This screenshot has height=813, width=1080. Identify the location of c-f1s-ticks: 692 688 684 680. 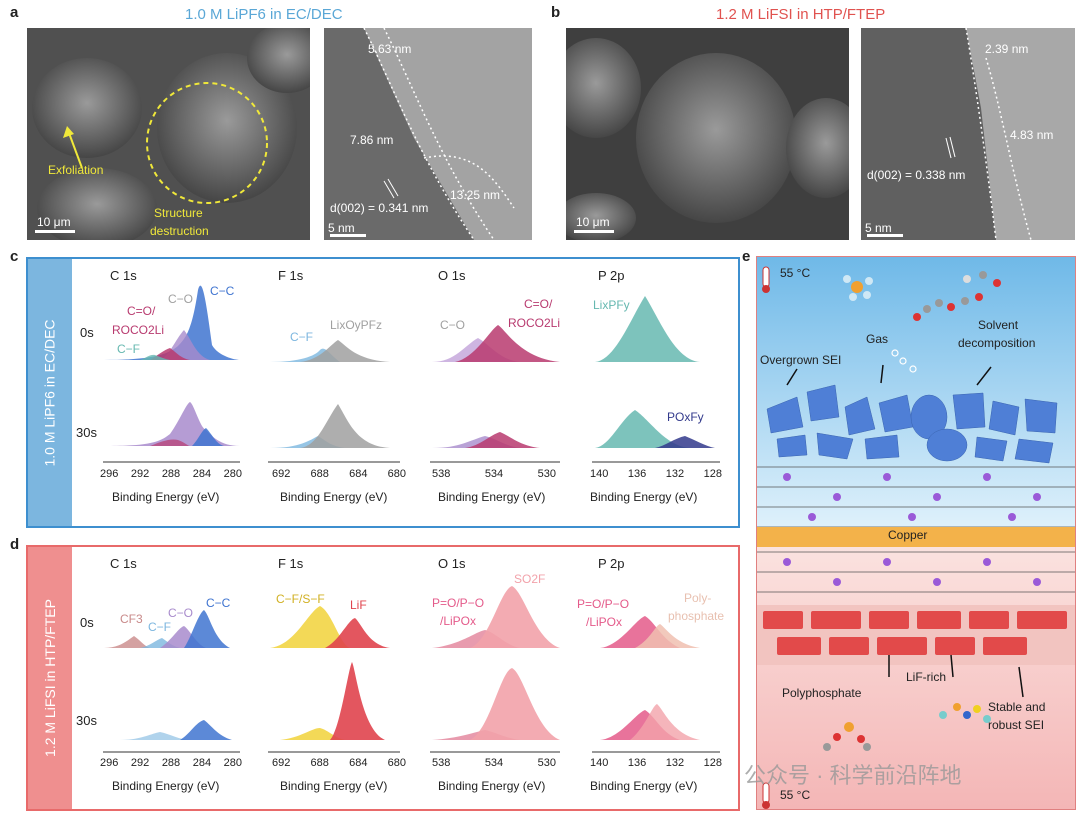
(339, 474).